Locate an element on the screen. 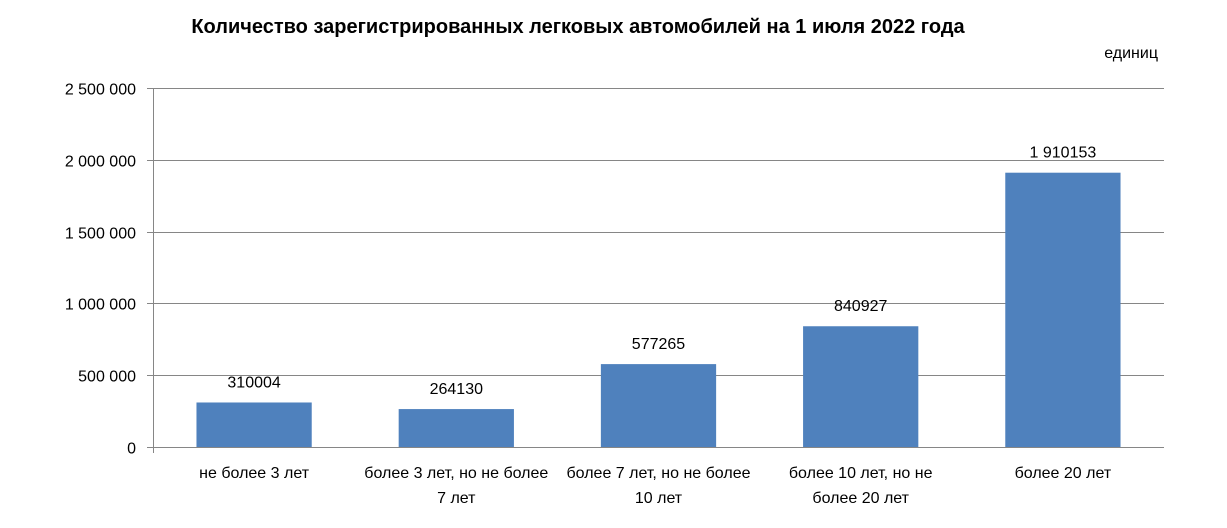  y-tick-label: 2 500 000 is located at coordinates (100, 90).